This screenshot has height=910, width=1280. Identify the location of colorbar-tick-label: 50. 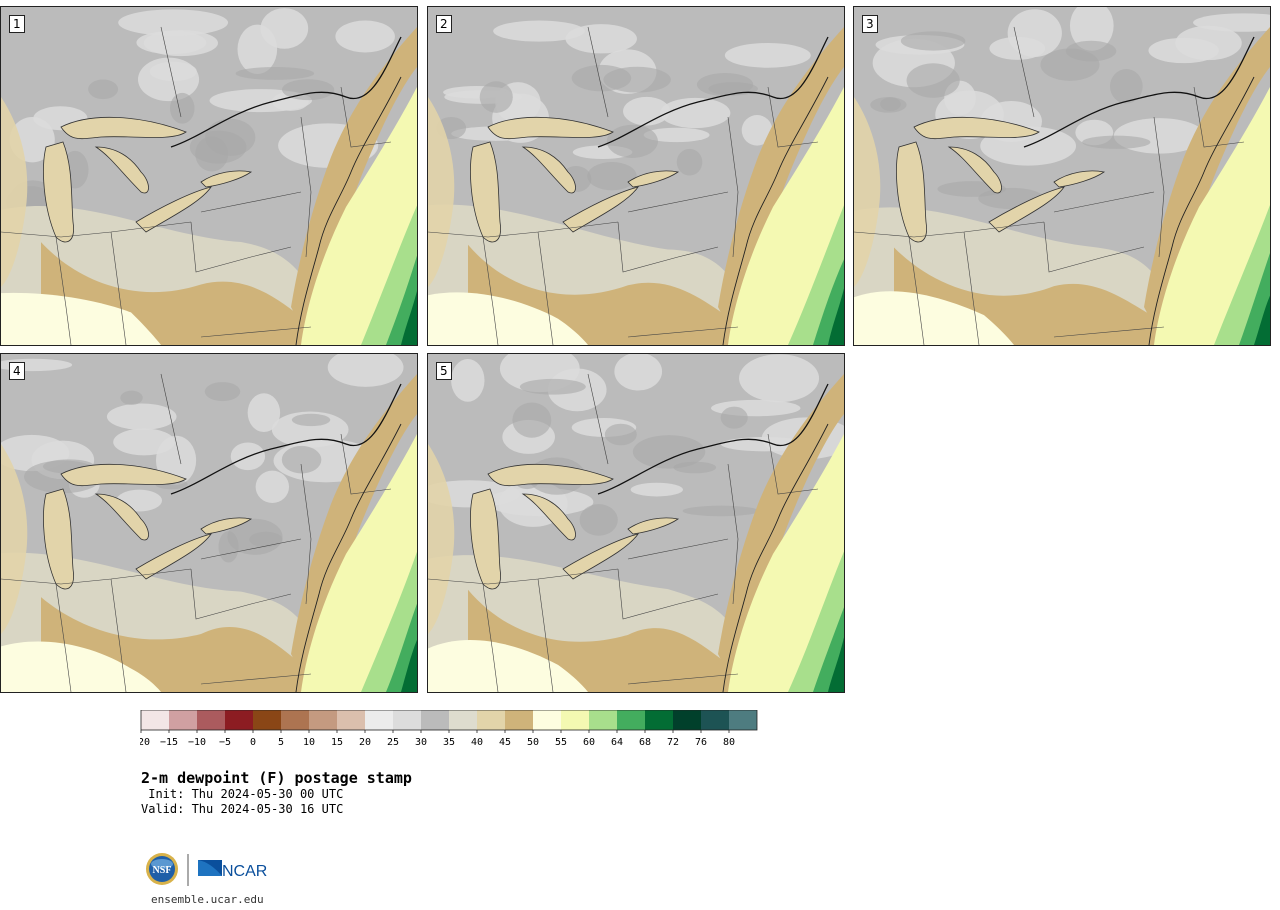
(533, 741).